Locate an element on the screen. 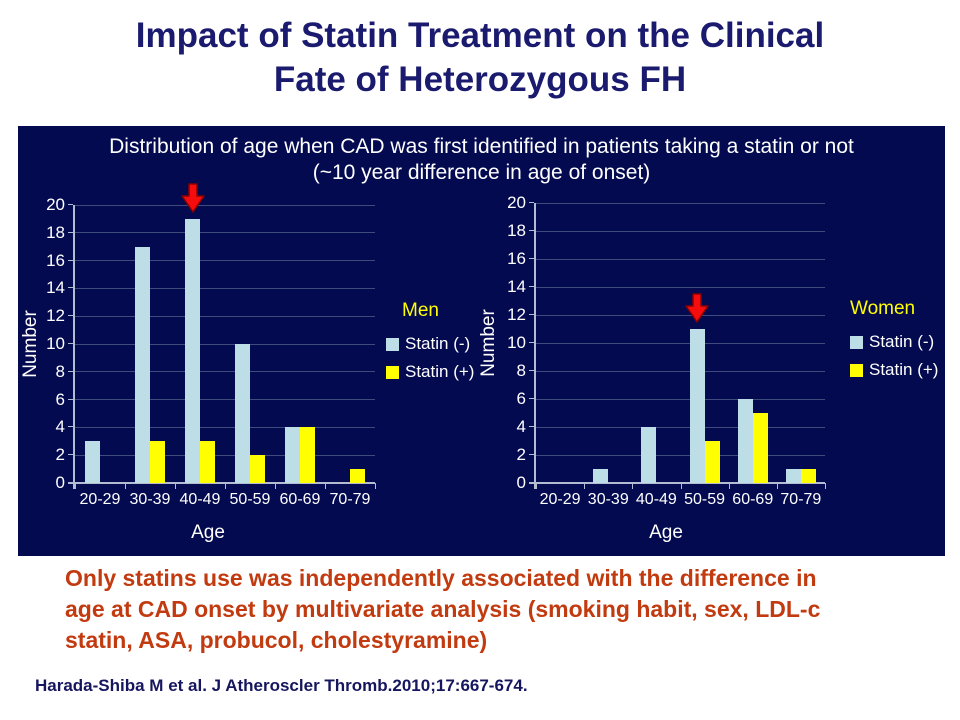 The image size is (960, 720). y-tick-label-4: 4 is located at coordinates (60, 427).